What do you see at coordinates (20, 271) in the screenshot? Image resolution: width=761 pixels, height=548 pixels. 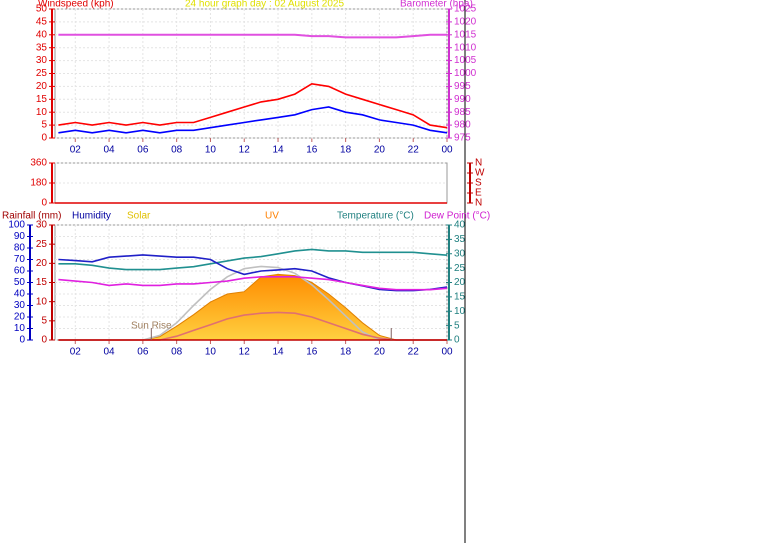 I see `y-tick-label: 60` at bounding box center [20, 271].